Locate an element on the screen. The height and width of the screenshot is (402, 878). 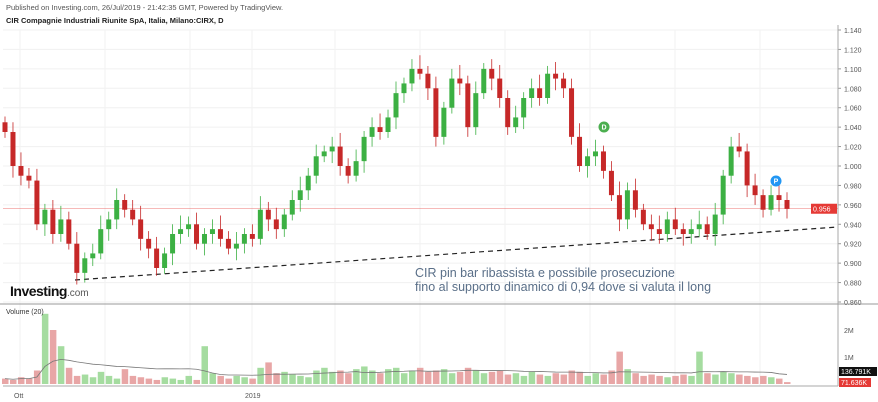
volume-last-label: 71.636K is located at coordinates (854, 383).